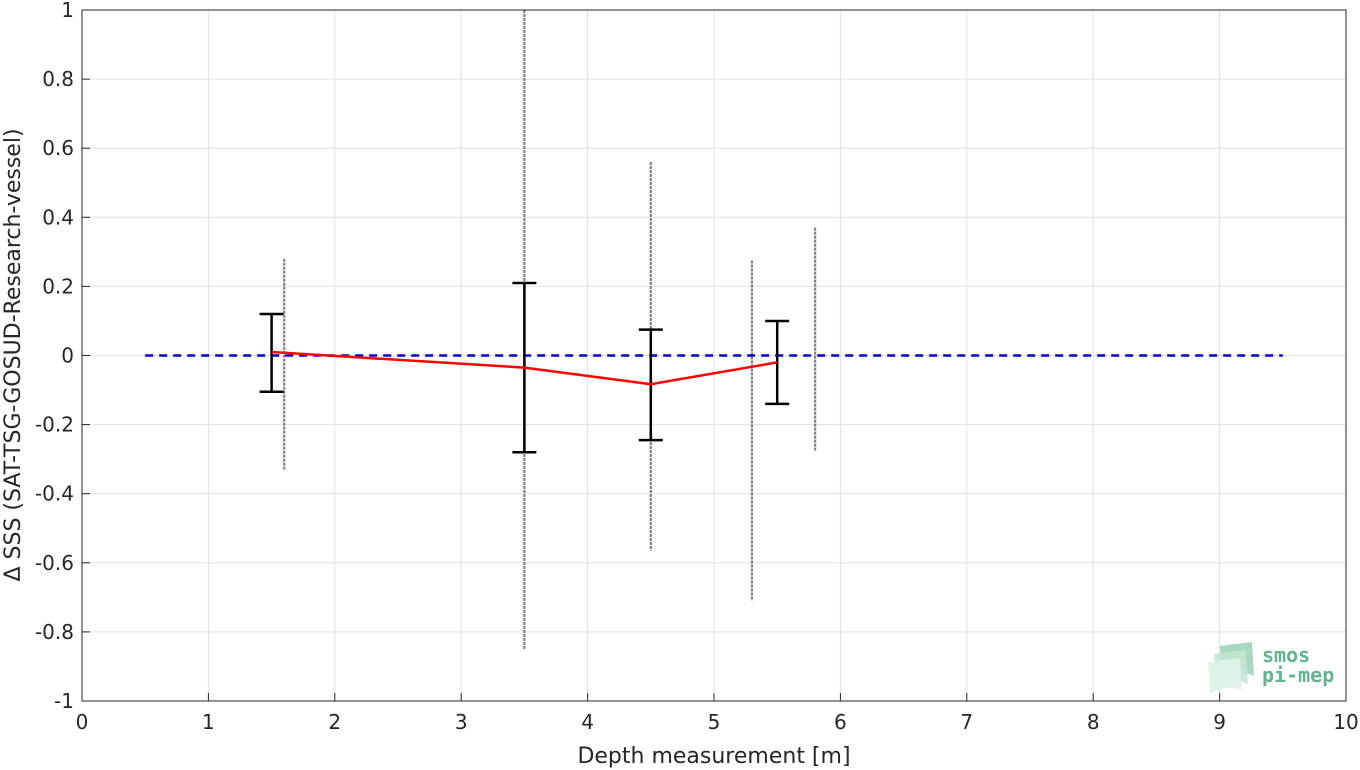 This screenshot has width=1360, height=770. What do you see at coordinates (64, 701) in the screenshot?
I see `y-tick-label: -1` at bounding box center [64, 701].